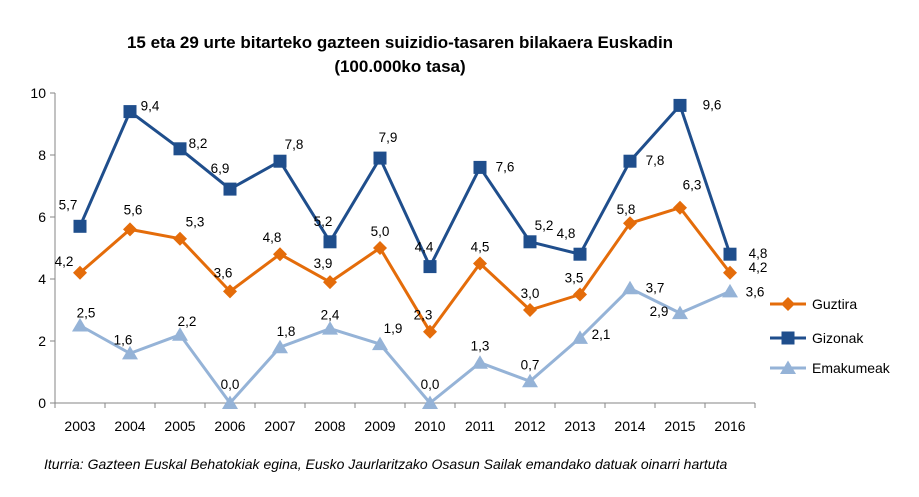  Describe the element at coordinates (223, 272) in the screenshot. I see `data-label-guztira: 3,6` at that location.